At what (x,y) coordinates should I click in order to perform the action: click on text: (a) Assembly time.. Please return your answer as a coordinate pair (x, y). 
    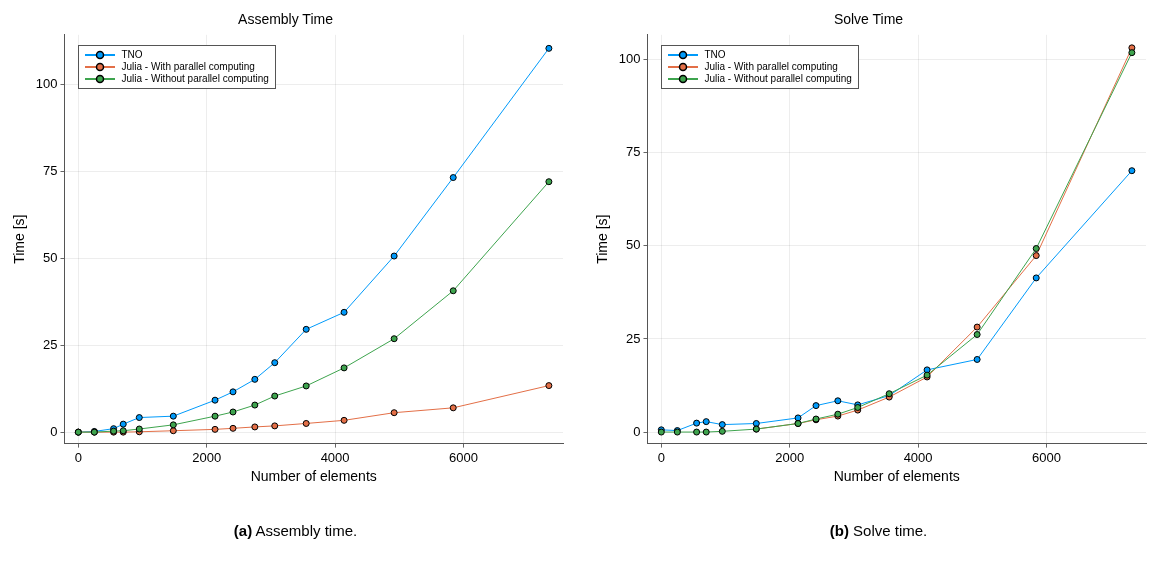
    Looking at the image, I should click on (295, 530).